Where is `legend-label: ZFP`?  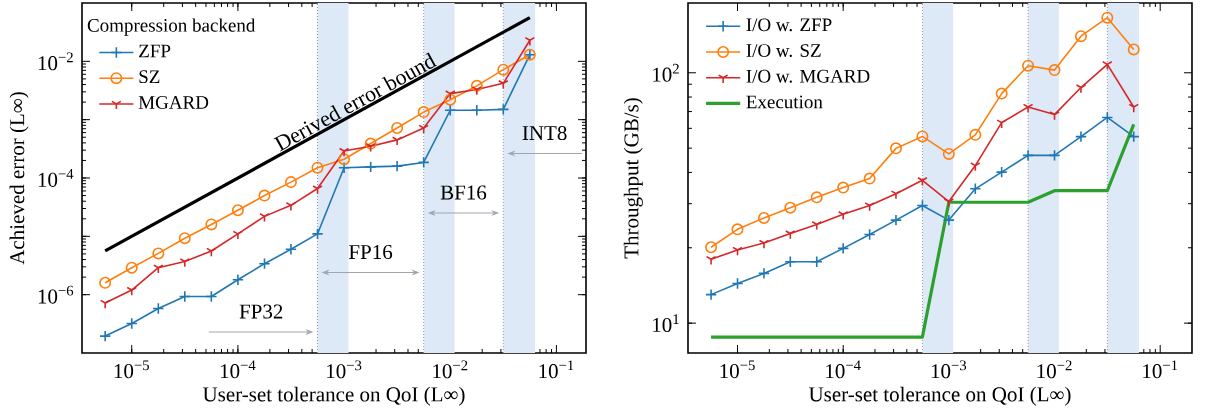 legend-label: ZFP is located at coordinates (155, 51).